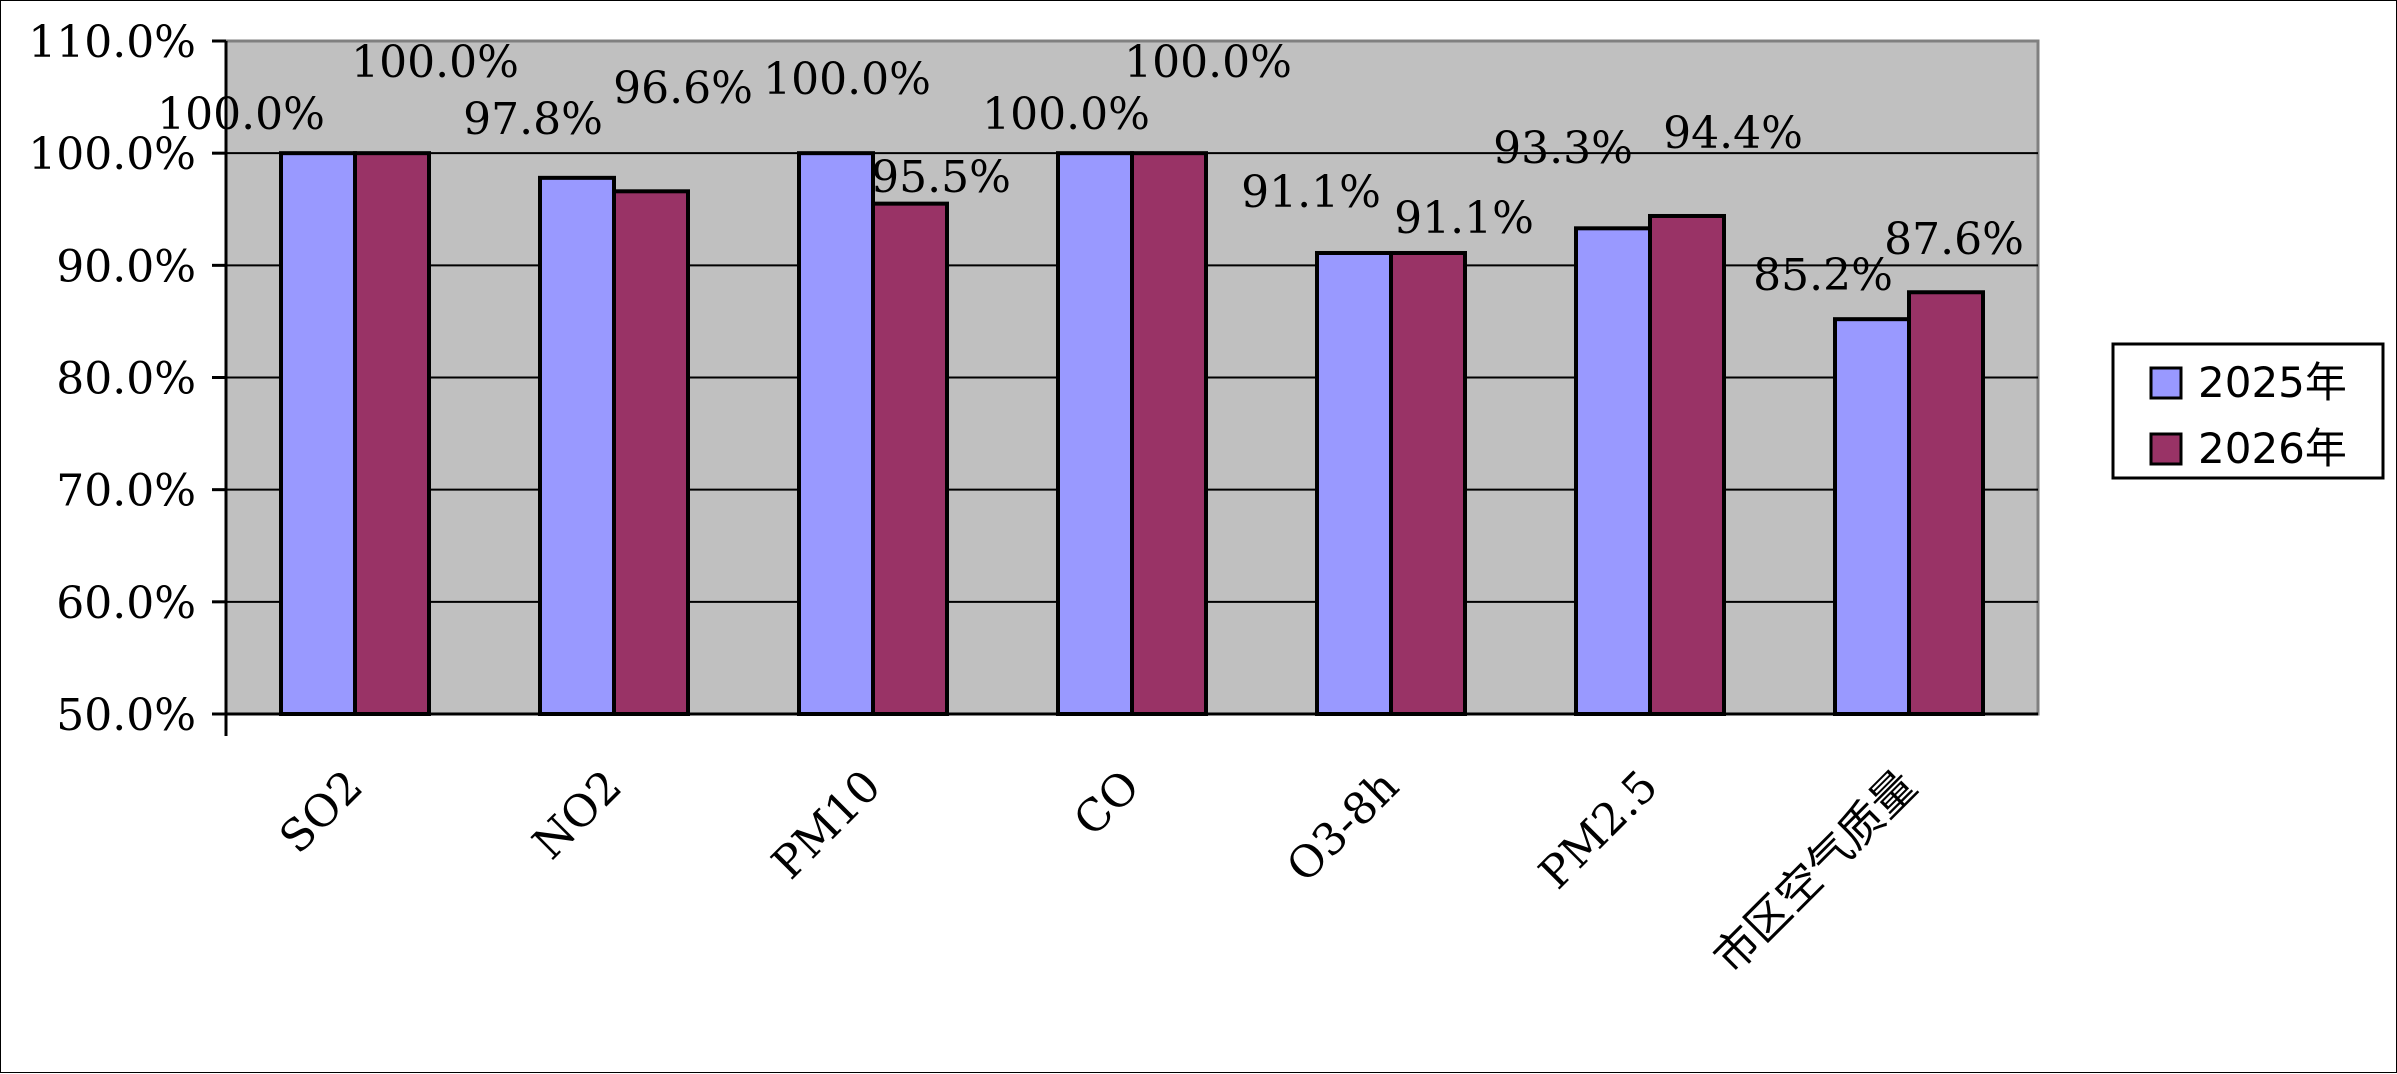  What do you see at coordinates (577, 815) in the screenshot?
I see `x-category-label: NO2` at bounding box center [577, 815].